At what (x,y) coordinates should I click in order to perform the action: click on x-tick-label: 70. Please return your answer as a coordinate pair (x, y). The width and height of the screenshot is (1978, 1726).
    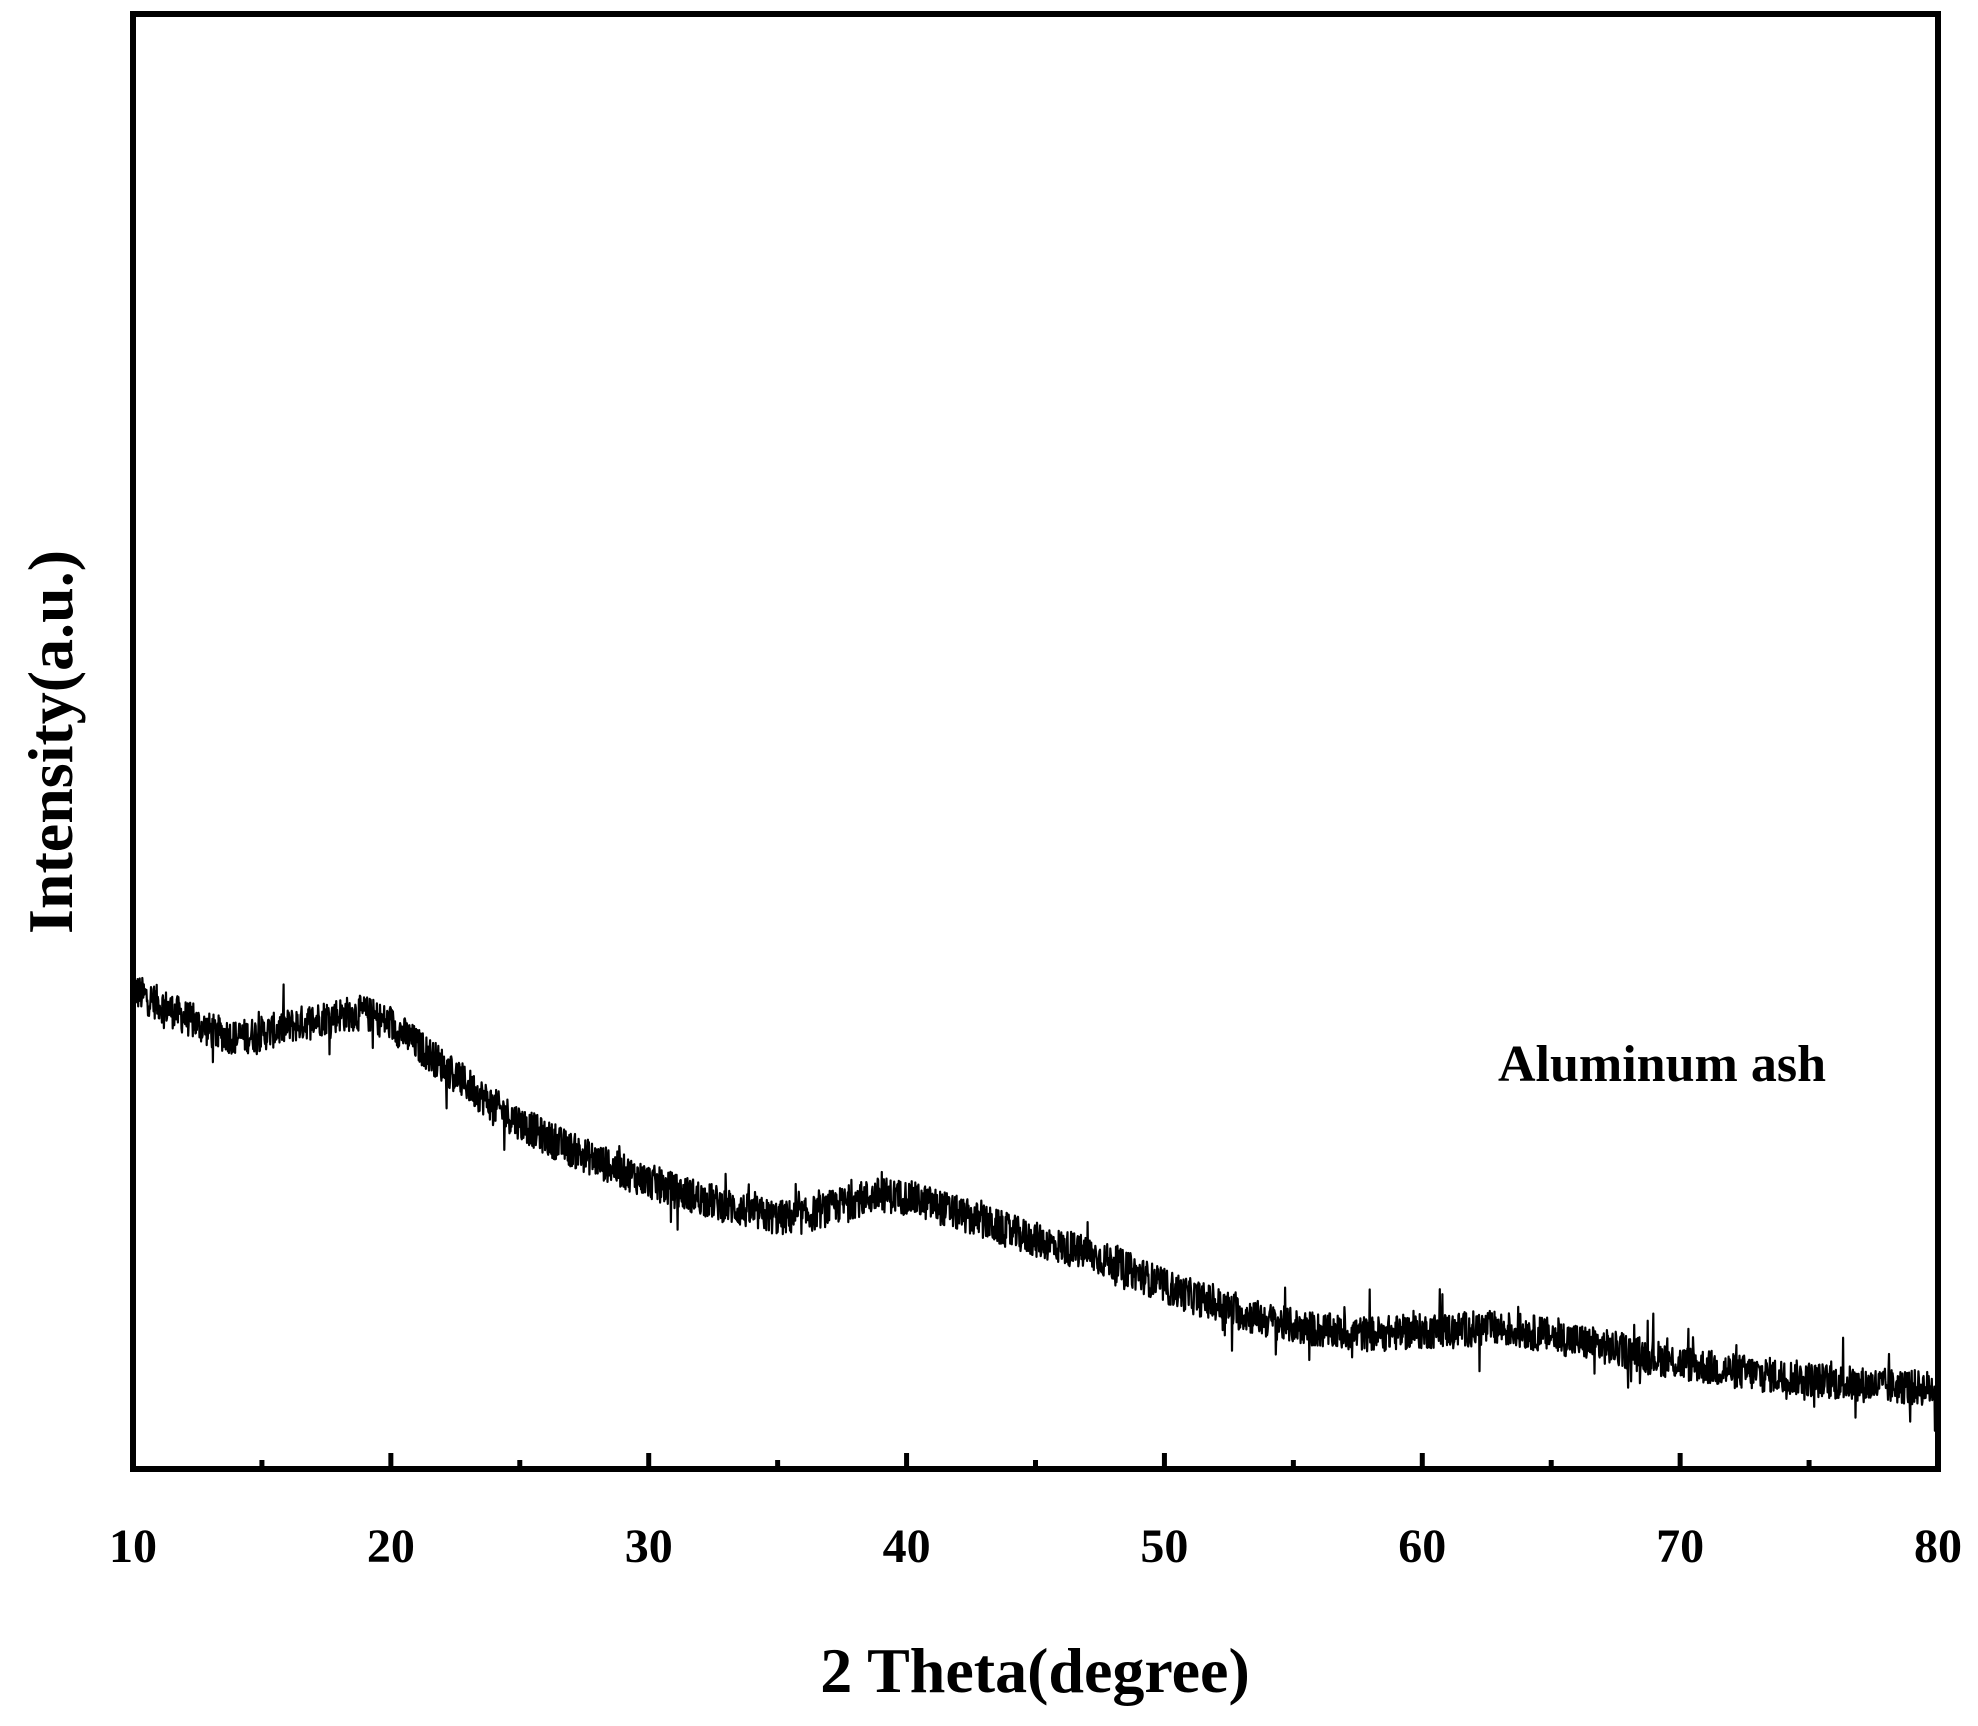
    Looking at the image, I should click on (1680, 1546).